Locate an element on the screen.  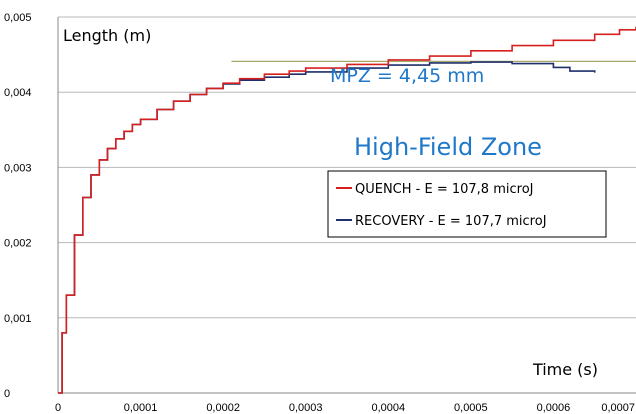
y-tick-label: 0 is located at coordinates (7, 394).